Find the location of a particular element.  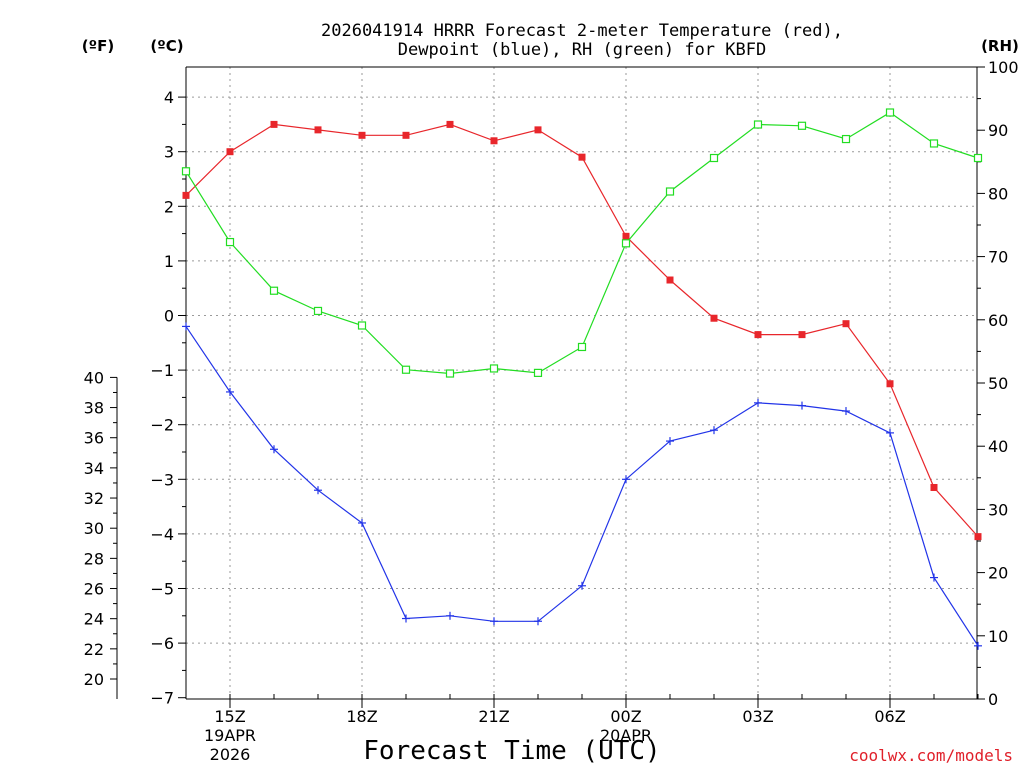

rh-tick-label: 50 is located at coordinates (998, 383).